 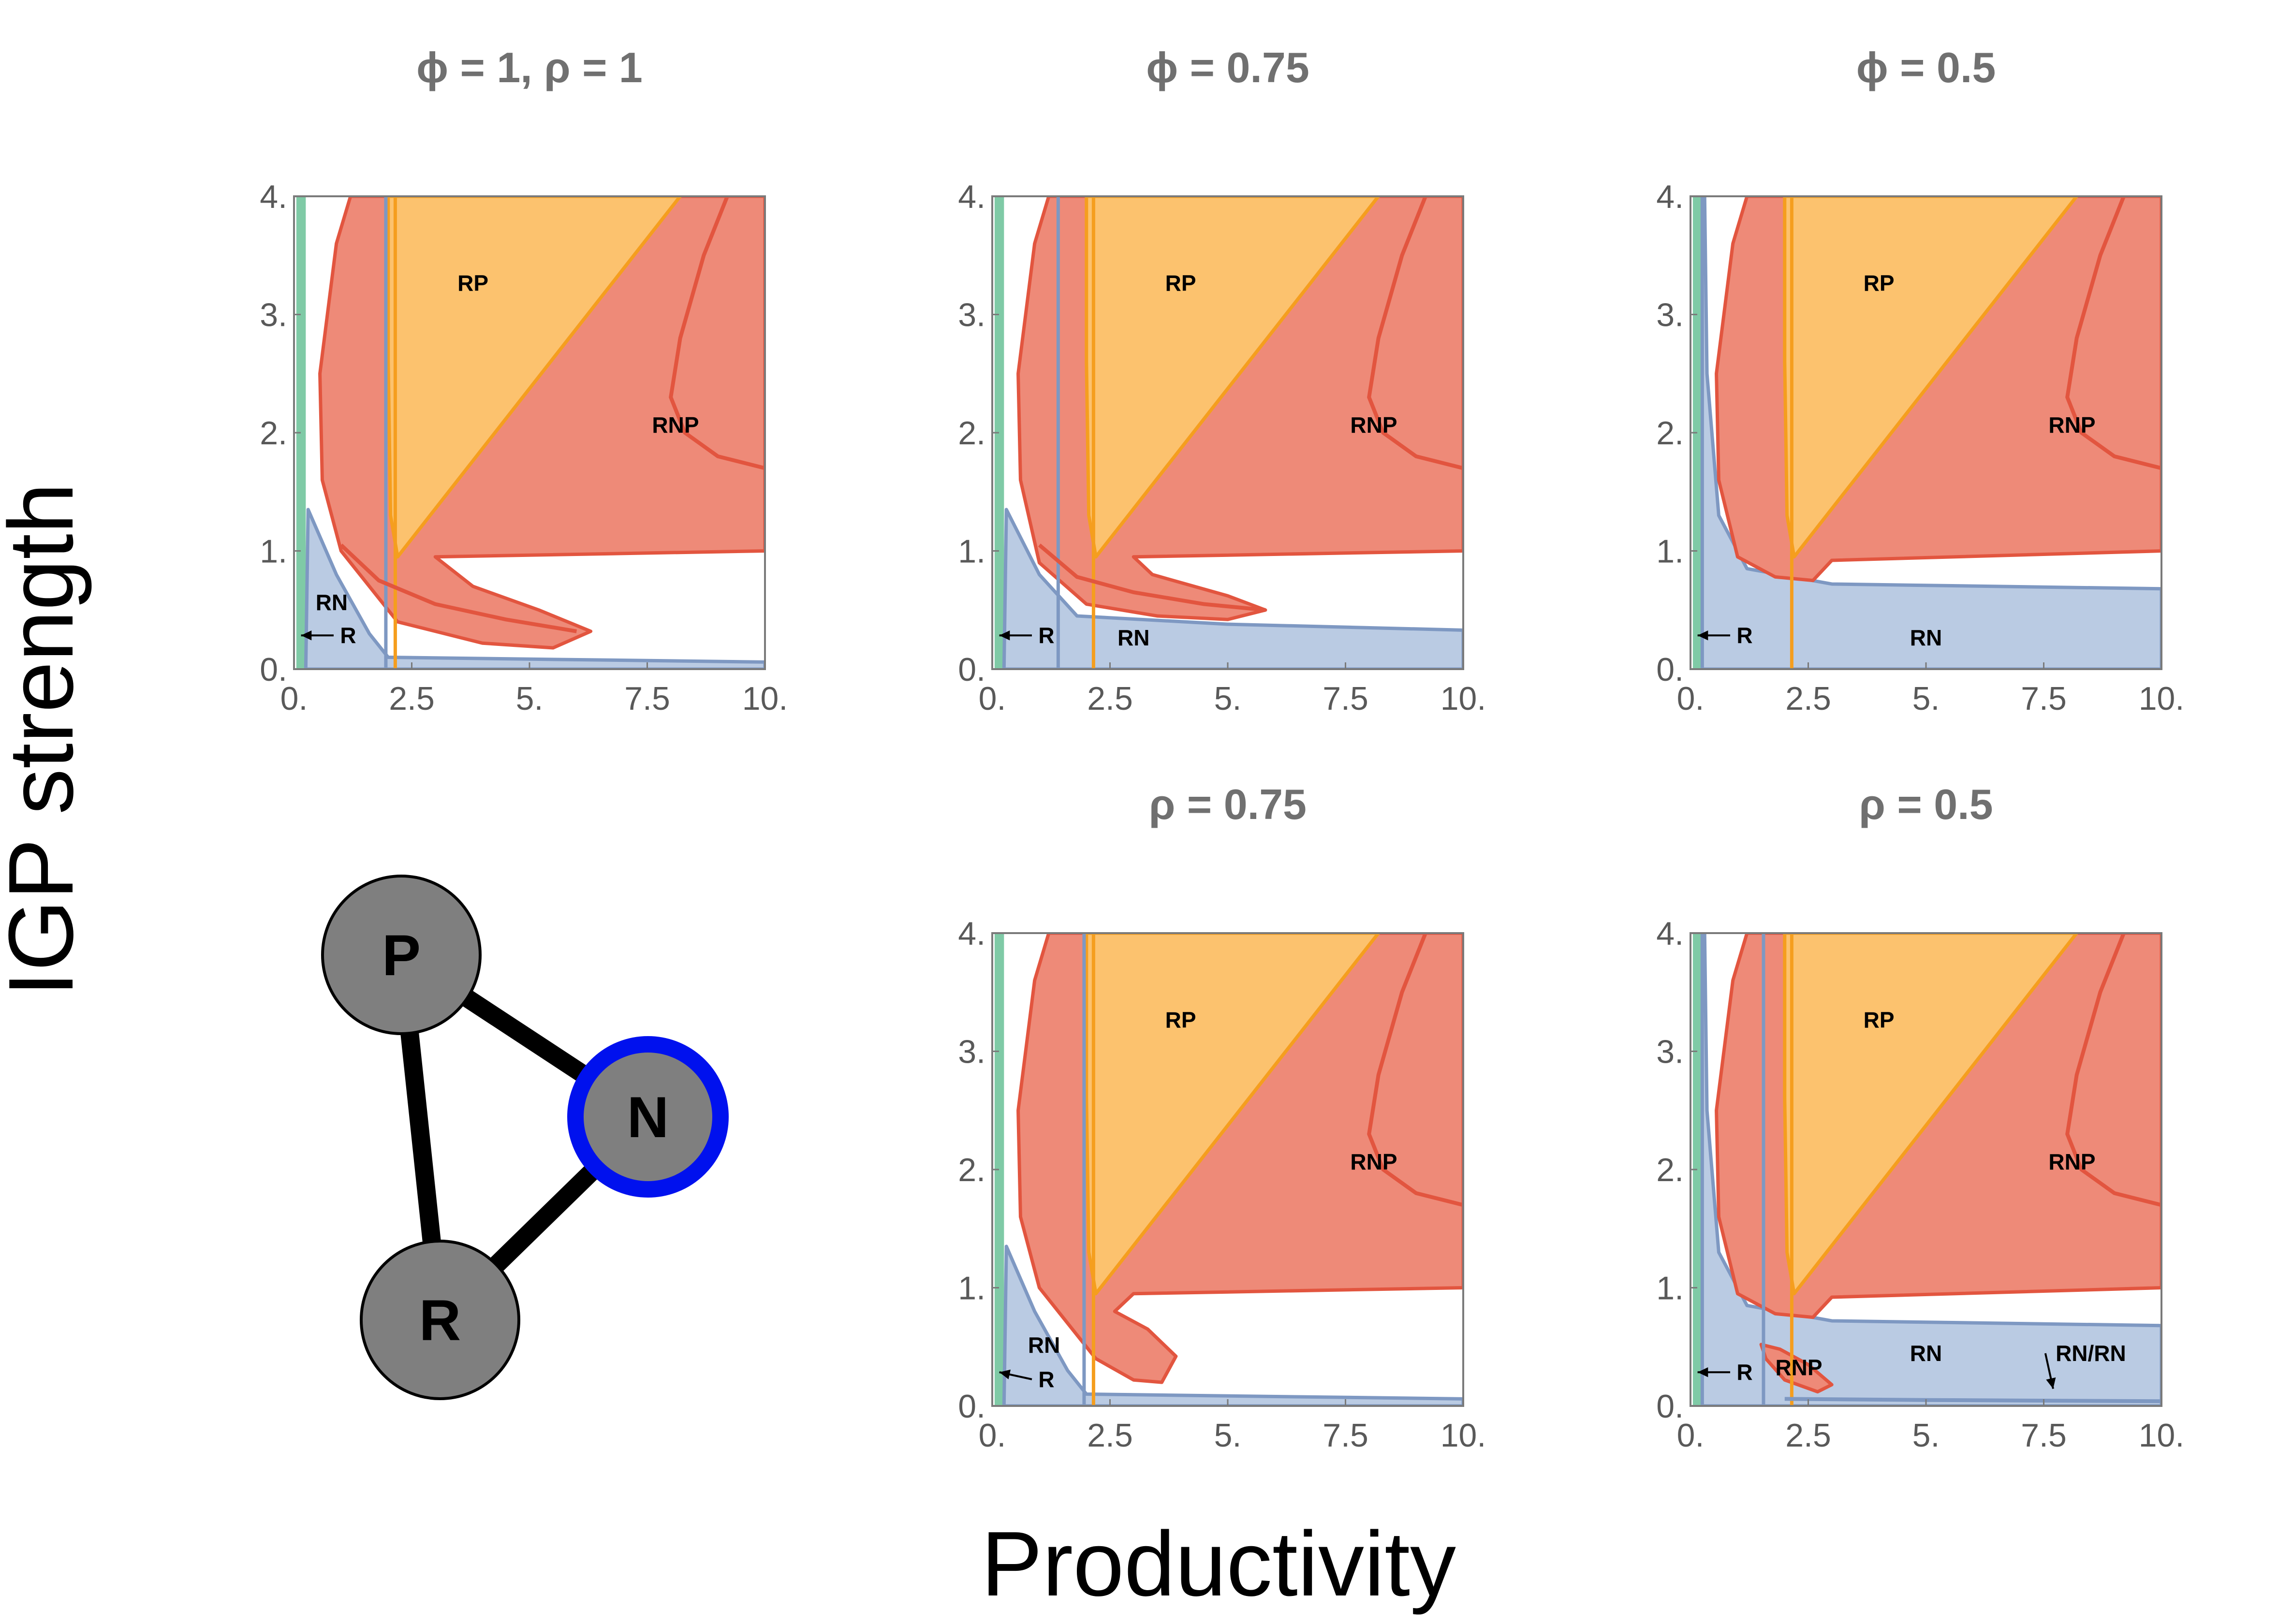 I want to click on panel-title: ϕ = 1, ρ = 1, so click(x=529, y=68).